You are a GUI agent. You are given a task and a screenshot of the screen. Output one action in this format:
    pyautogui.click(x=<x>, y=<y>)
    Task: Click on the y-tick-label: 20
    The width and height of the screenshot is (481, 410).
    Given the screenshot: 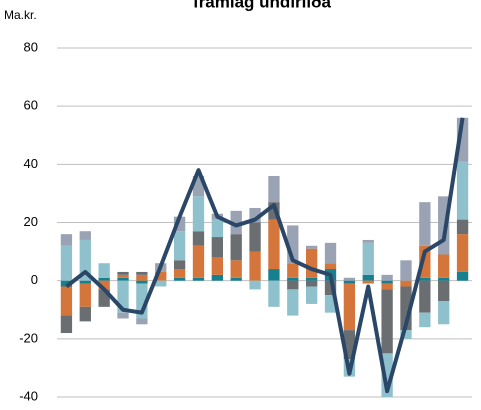 What is the action you would take?
    pyautogui.click(x=31, y=221)
    